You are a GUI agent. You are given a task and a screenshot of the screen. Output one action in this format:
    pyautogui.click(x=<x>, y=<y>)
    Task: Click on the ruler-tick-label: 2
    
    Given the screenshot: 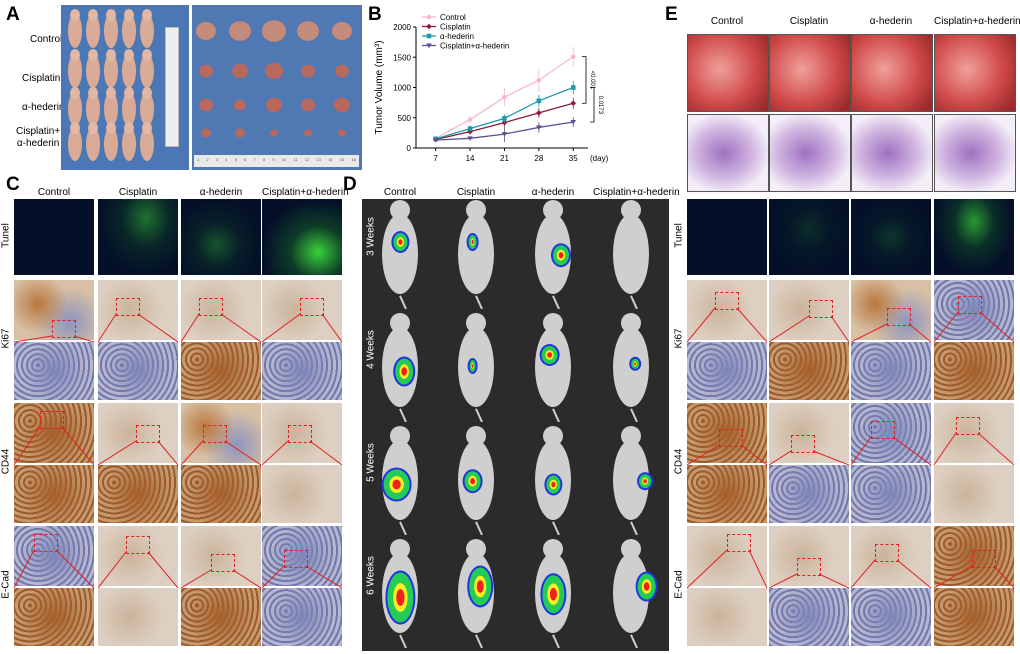 What is the action you would take?
    pyautogui.click(x=207, y=159)
    